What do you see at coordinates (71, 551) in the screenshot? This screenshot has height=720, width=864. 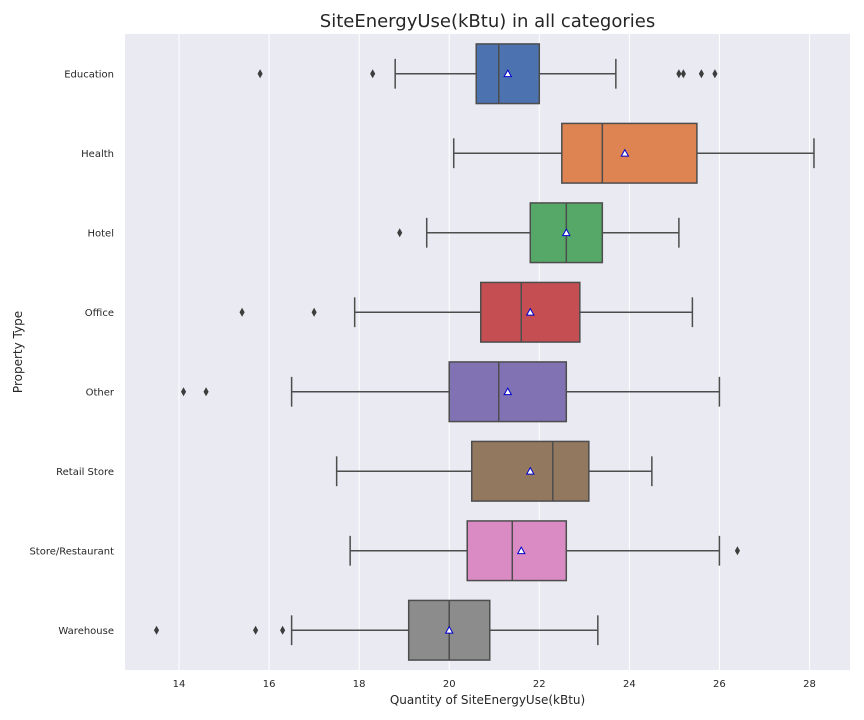 I see `y-tick-label: Store/Restaurant` at bounding box center [71, 551].